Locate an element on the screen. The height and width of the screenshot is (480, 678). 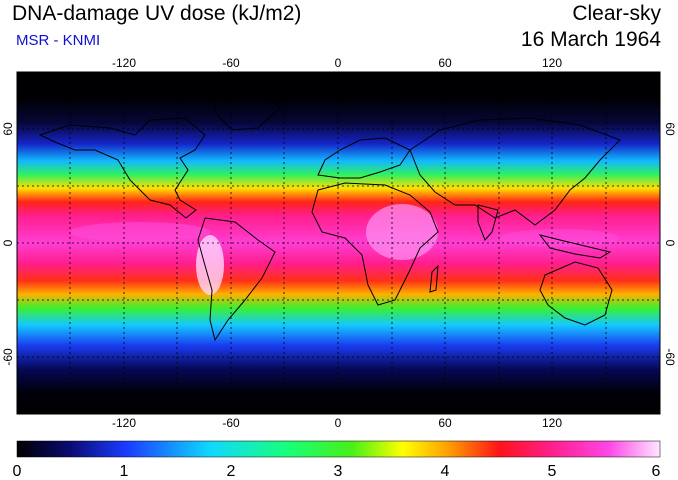
indonesia-outline is located at coordinates (575, 246).